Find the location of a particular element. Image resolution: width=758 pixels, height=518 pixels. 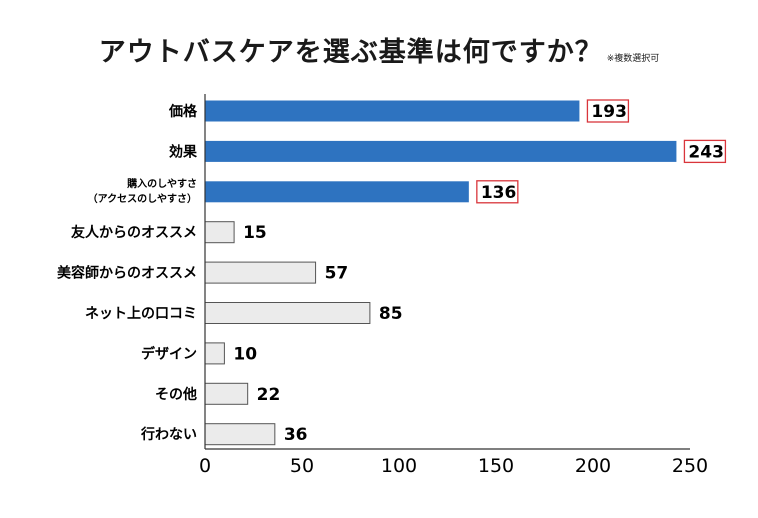

category-label-6: デザイン is located at coordinates (169, 353).